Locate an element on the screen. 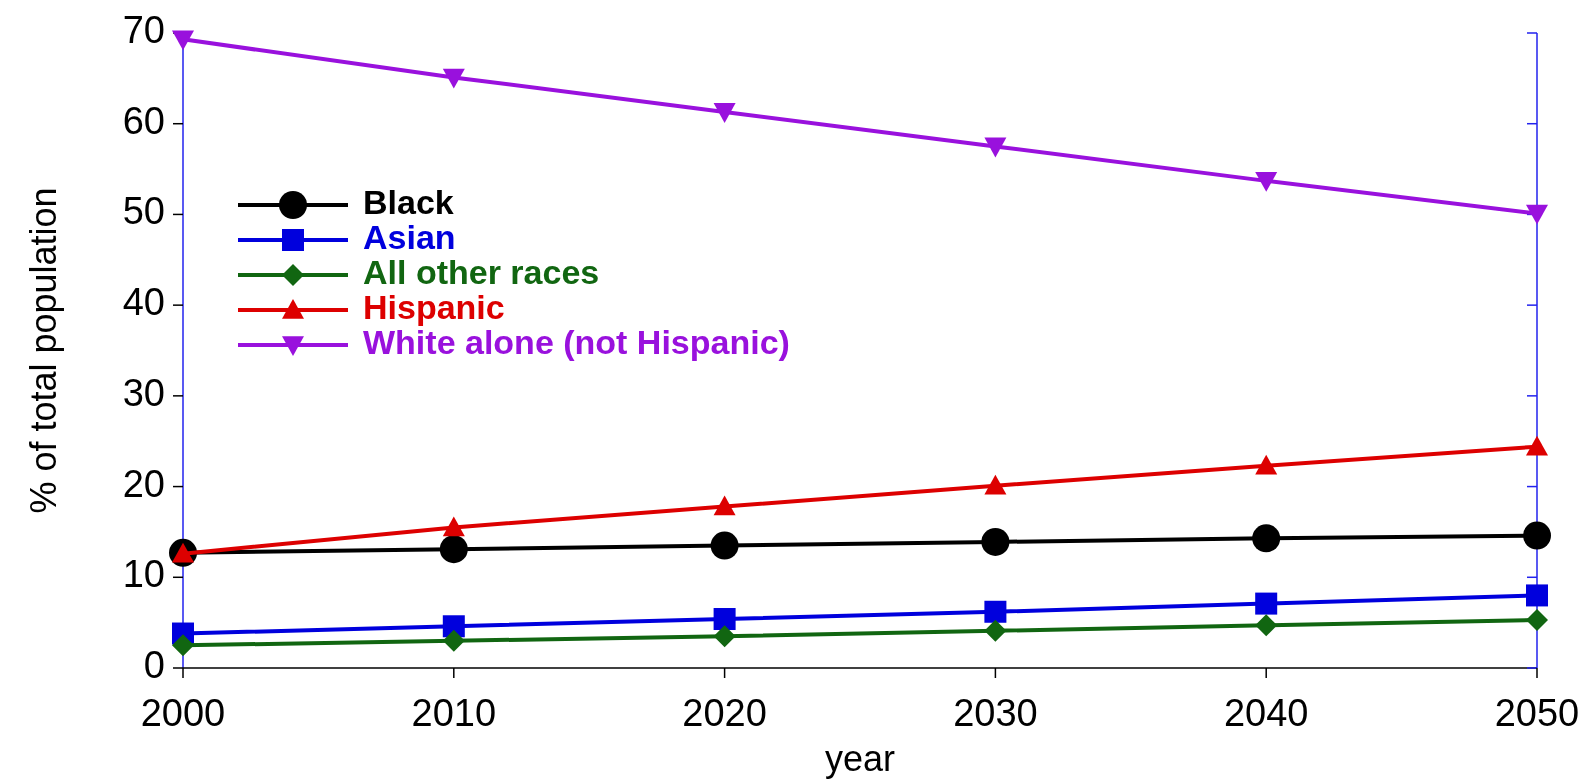  y-tick-label: 0 is located at coordinates (154, 665).